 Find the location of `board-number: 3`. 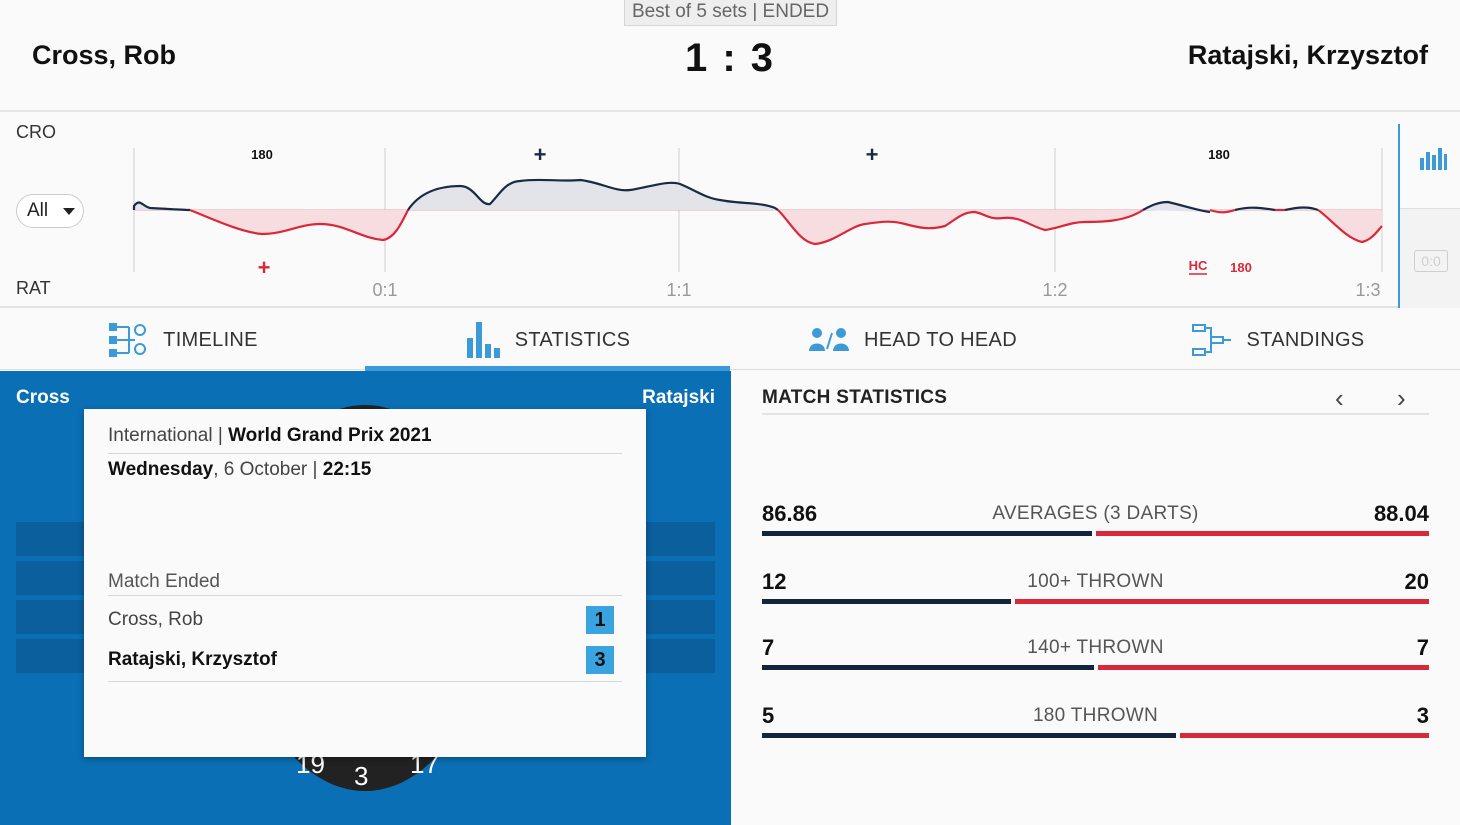

board-number: 3 is located at coordinates (361, 776).